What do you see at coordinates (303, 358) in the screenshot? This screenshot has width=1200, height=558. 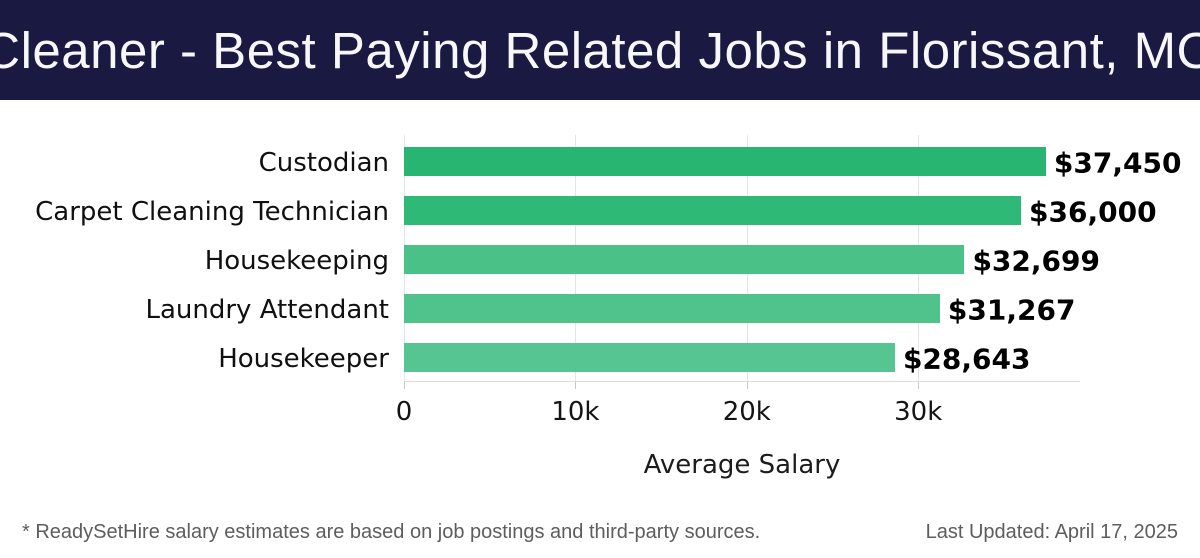 I see `category-label: Housekeeper` at bounding box center [303, 358].